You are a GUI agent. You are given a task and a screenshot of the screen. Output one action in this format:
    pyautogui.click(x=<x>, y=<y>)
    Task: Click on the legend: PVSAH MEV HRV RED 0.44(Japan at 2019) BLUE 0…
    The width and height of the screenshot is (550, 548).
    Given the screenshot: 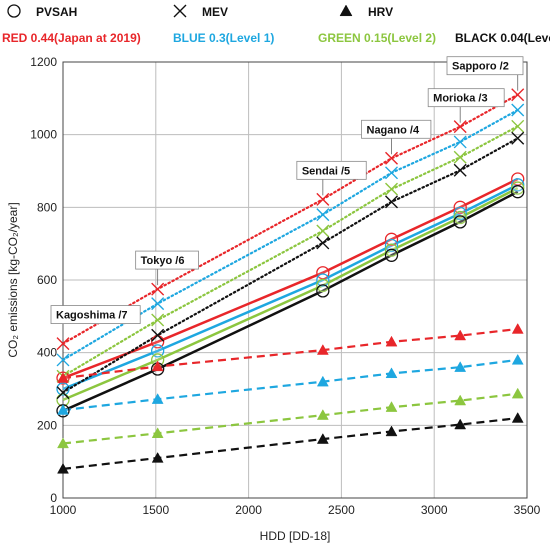 What is the action you would take?
    pyautogui.click(x=276, y=24)
    